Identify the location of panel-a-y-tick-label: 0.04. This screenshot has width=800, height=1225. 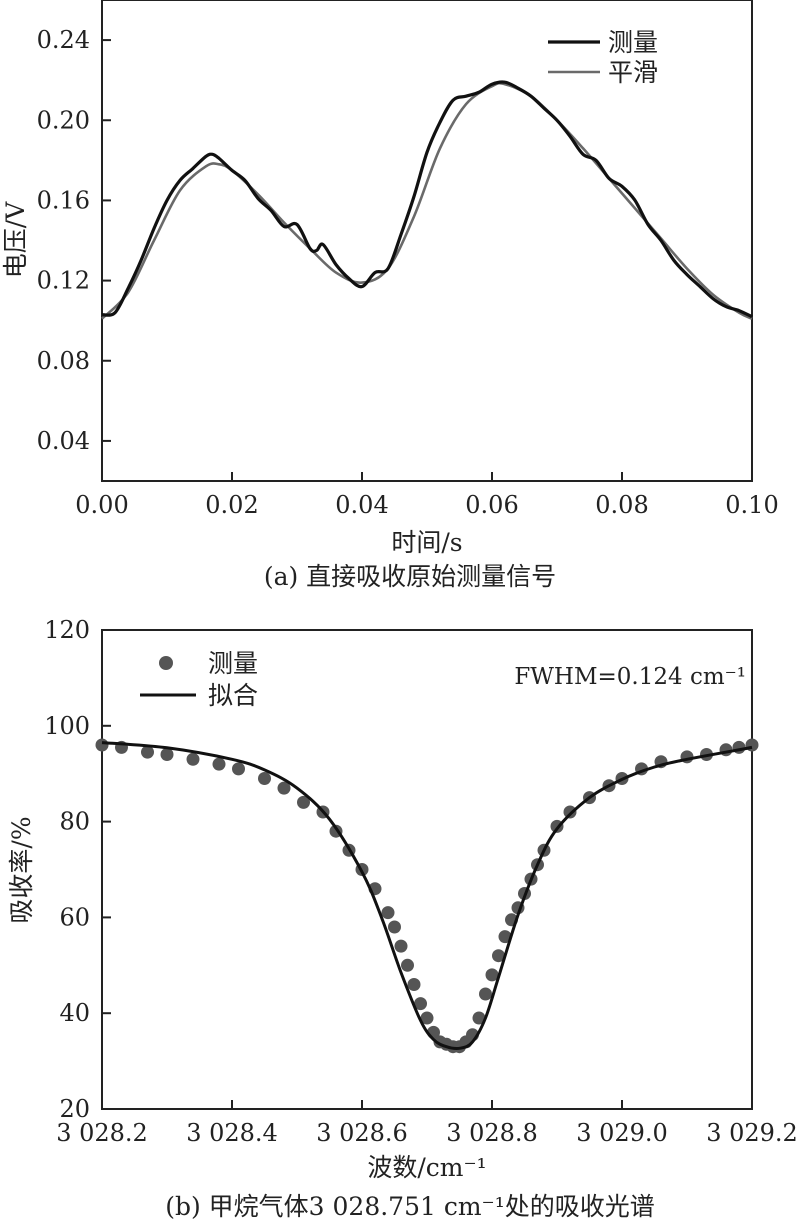
(63, 441).